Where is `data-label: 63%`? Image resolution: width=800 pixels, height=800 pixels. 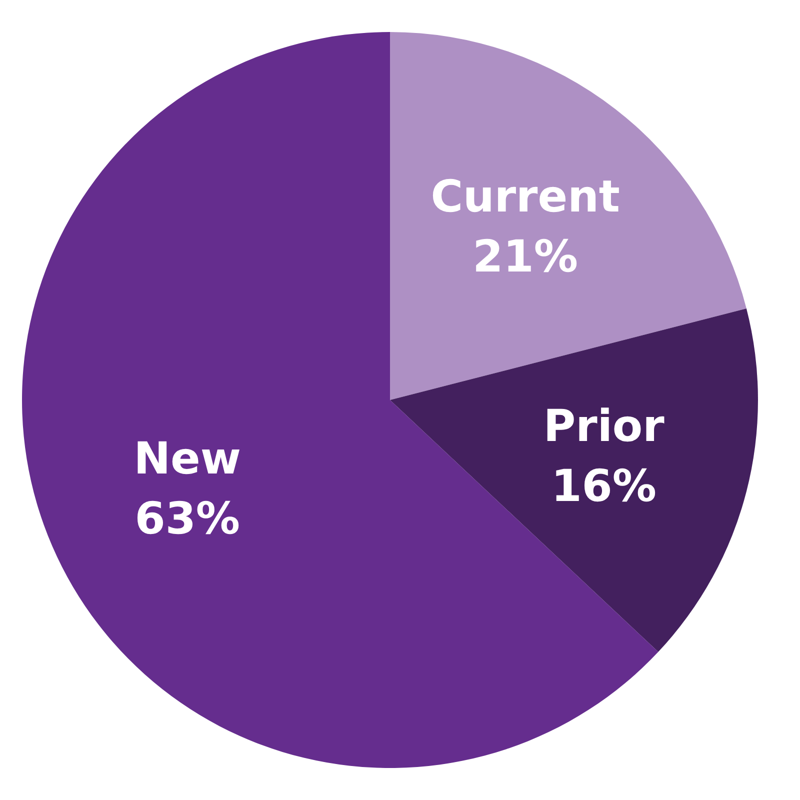
data-label: 63% is located at coordinates (187, 519).